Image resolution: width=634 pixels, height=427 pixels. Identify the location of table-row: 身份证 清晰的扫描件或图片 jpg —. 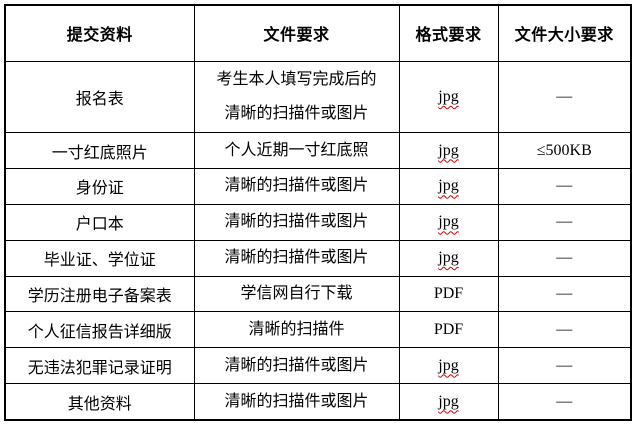
(318, 186).